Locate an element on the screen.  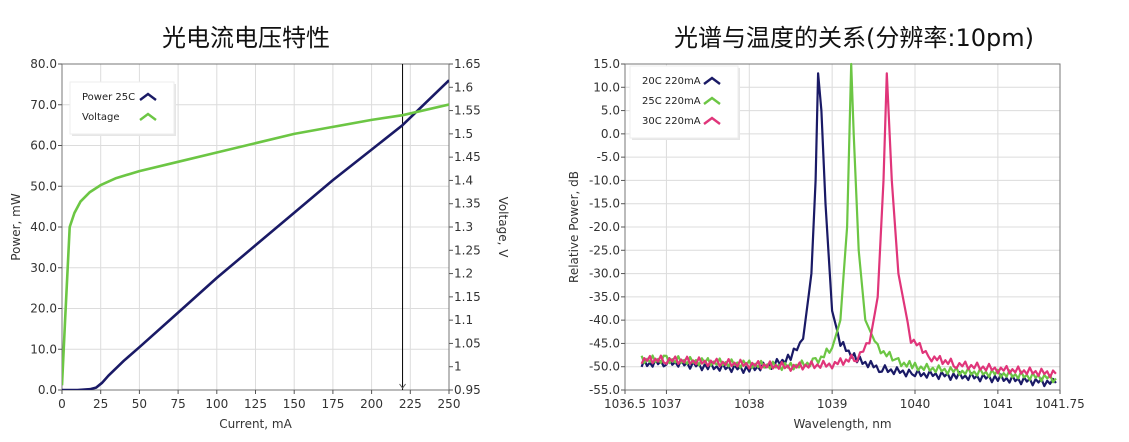
y2-tick-label: 1.6 is located at coordinates (463, 87).